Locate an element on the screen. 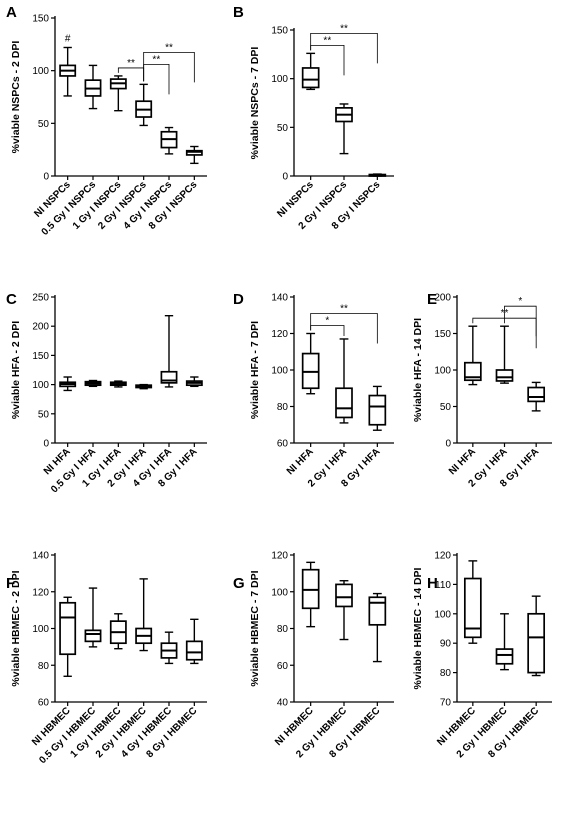  panel-letter: B is located at coordinates (238, 12).